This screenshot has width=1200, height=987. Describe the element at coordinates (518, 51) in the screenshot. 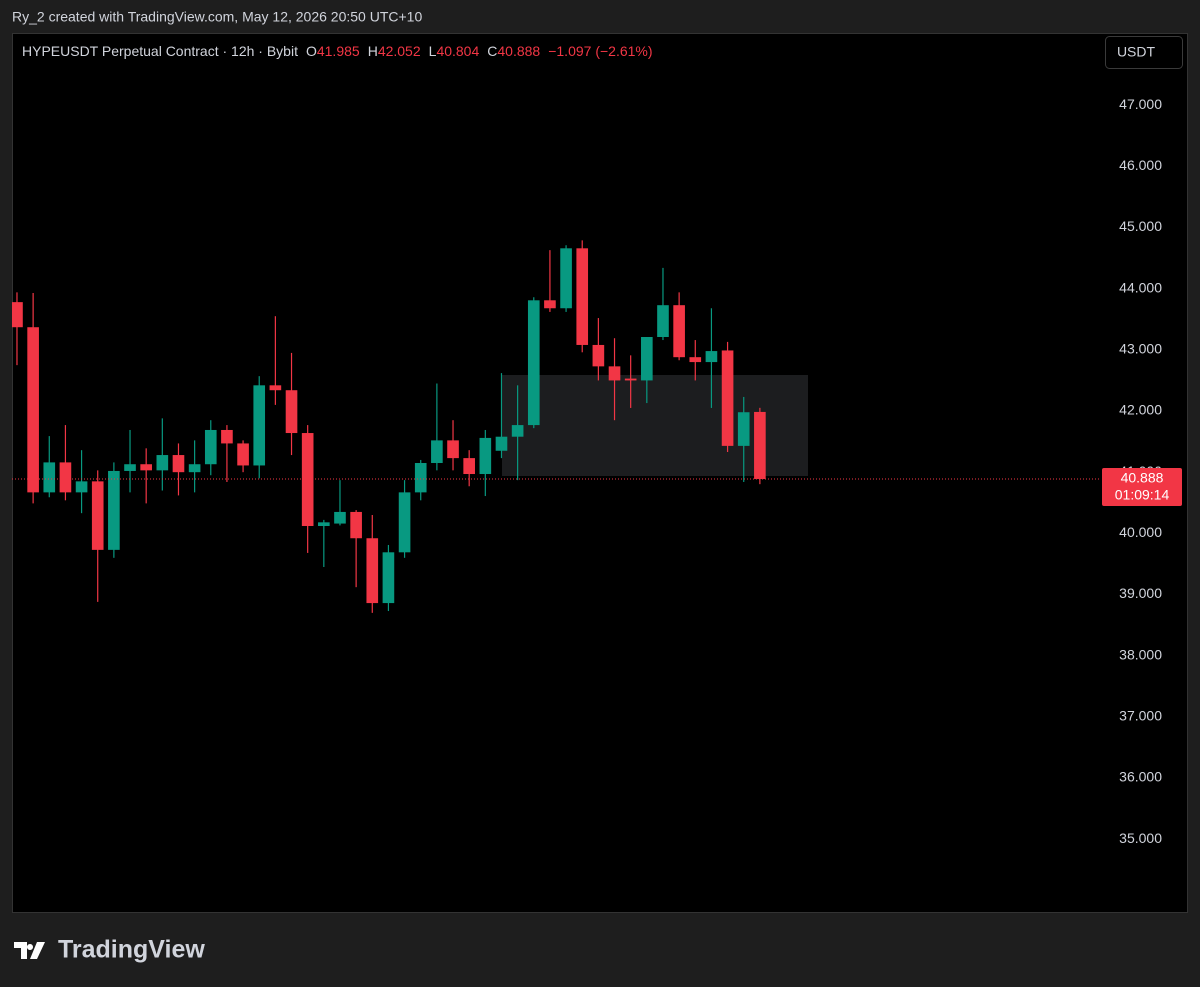

I see `ohlc-value: 40.888` at that location.